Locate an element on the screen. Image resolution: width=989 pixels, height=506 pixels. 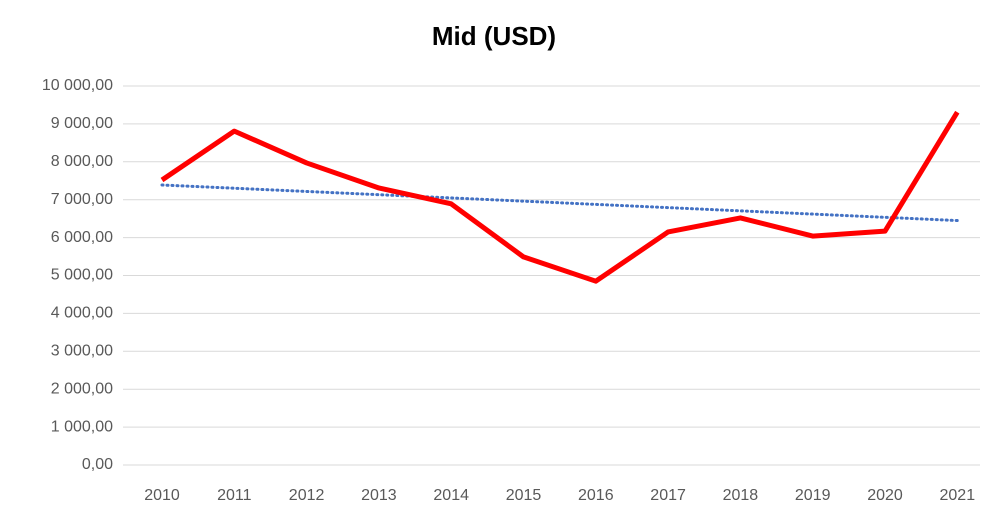
x-tick-label: 2019 is located at coordinates (813, 495).